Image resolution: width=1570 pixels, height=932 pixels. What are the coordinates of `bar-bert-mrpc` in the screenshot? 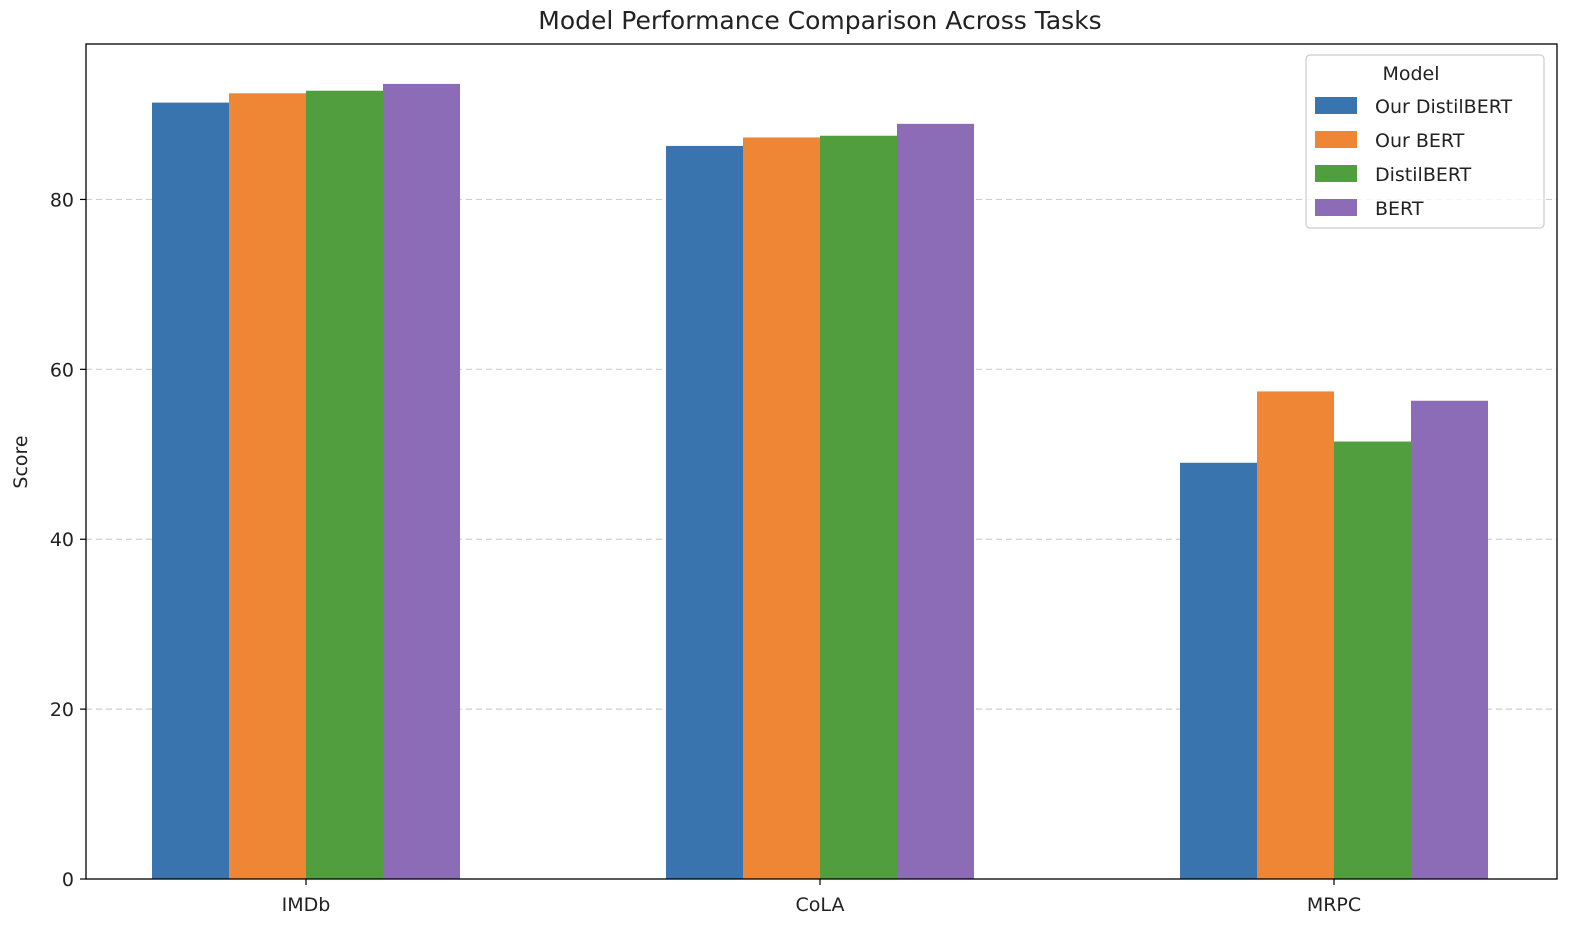 It's located at (1449, 639).